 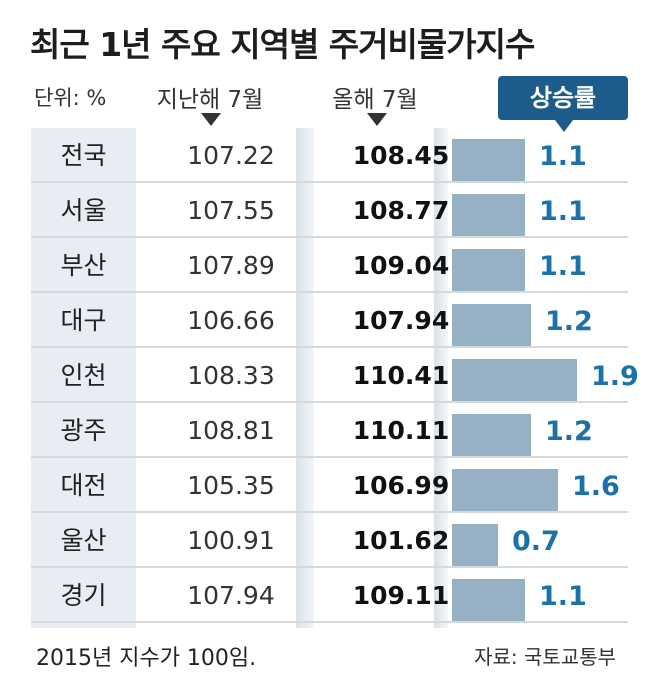 I want to click on current-value: 110.11, so click(x=401, y=430).